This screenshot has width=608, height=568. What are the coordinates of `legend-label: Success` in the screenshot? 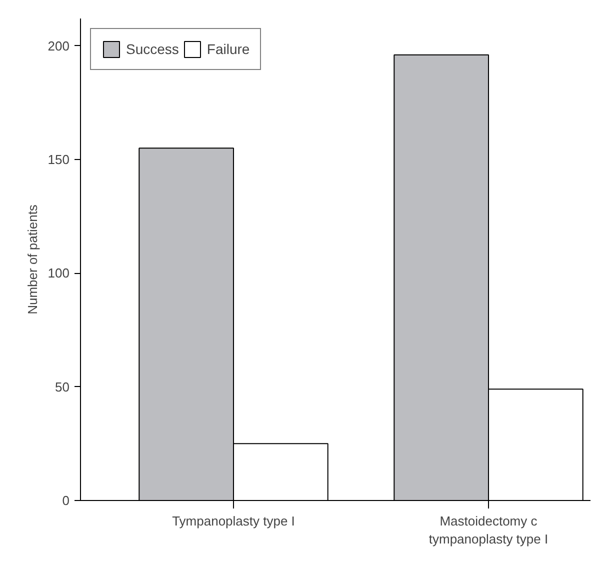 It's located at (152, 49).